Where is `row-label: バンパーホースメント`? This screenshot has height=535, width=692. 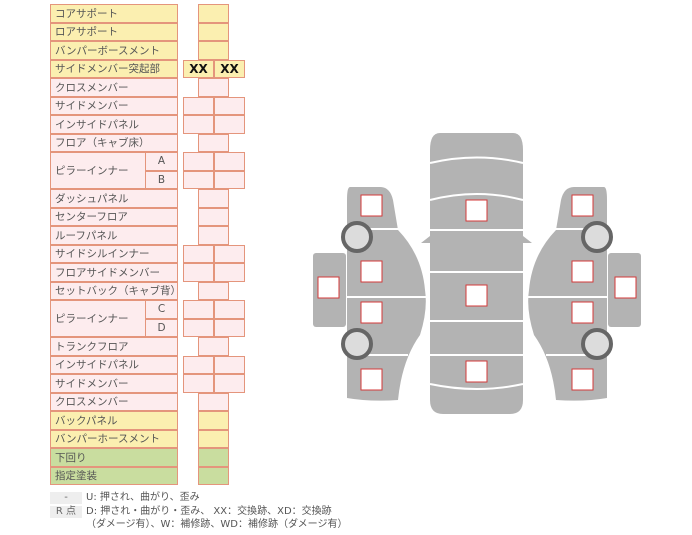
row-label: バンパーホースメント is located at coordinates (114, 438).